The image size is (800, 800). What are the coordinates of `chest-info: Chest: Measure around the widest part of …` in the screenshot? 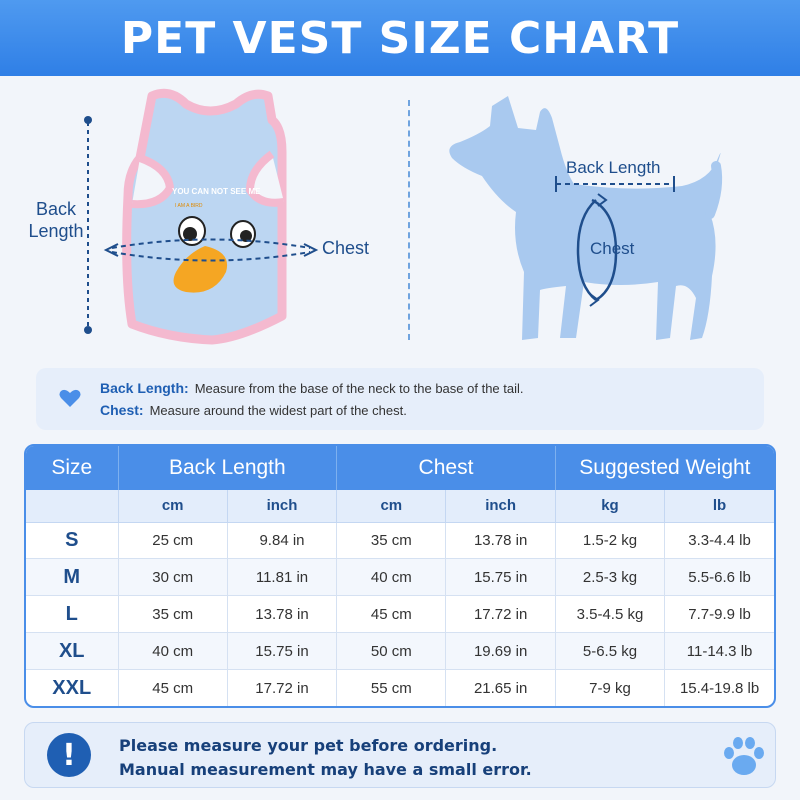 It's located at (253, 410).